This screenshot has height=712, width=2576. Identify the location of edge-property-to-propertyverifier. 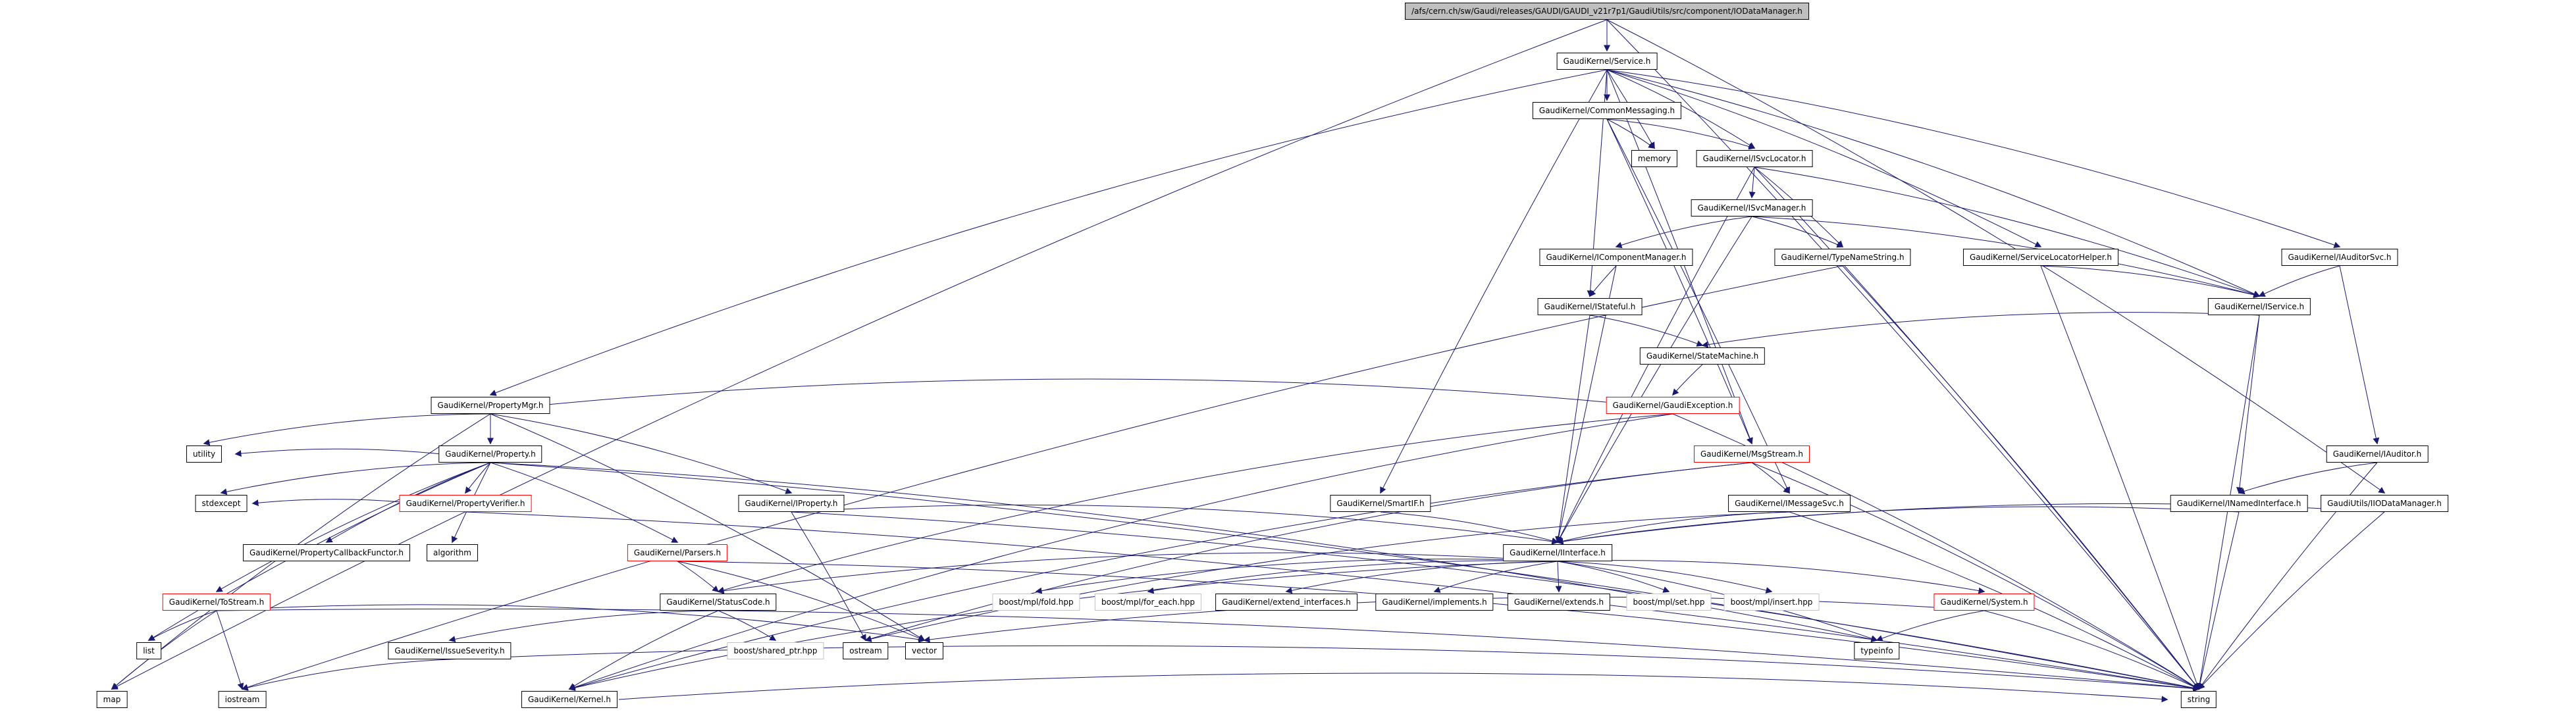
(478, 478).